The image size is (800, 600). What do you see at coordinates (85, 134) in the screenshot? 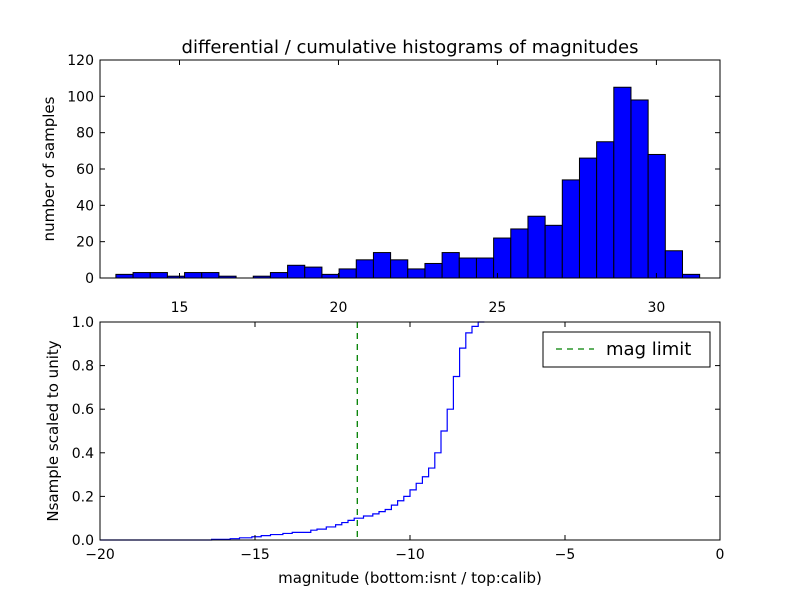
I see `top-y-tick-label: 80` at bounding box center [85, 134].